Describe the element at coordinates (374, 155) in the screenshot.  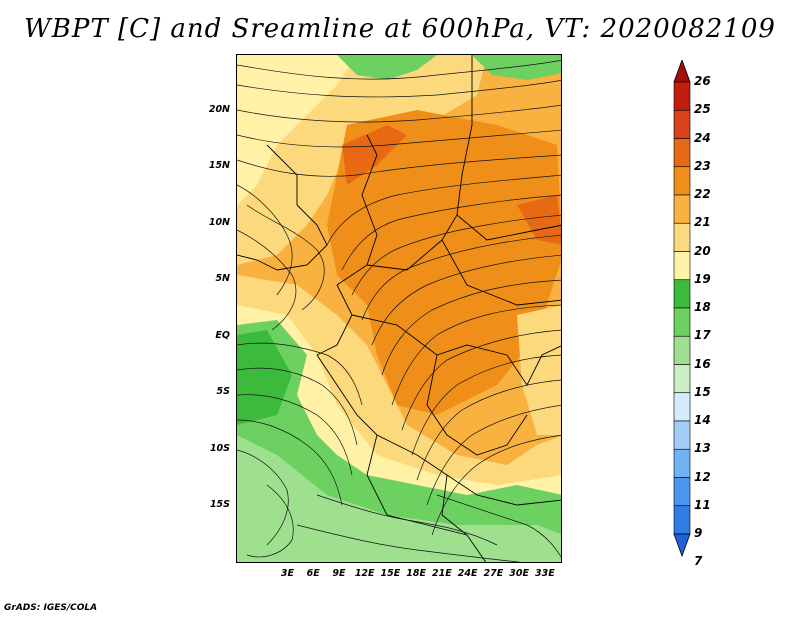
I see `wbpt-shading-23-north` at that location.